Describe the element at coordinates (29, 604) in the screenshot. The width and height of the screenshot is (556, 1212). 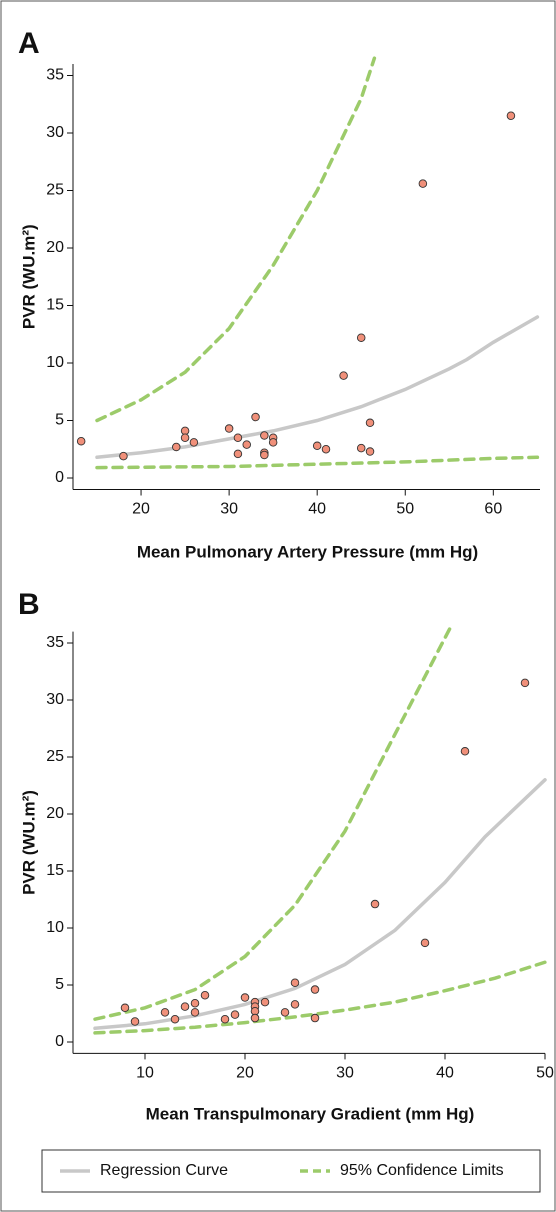
I see `panel-label: B` at that location.